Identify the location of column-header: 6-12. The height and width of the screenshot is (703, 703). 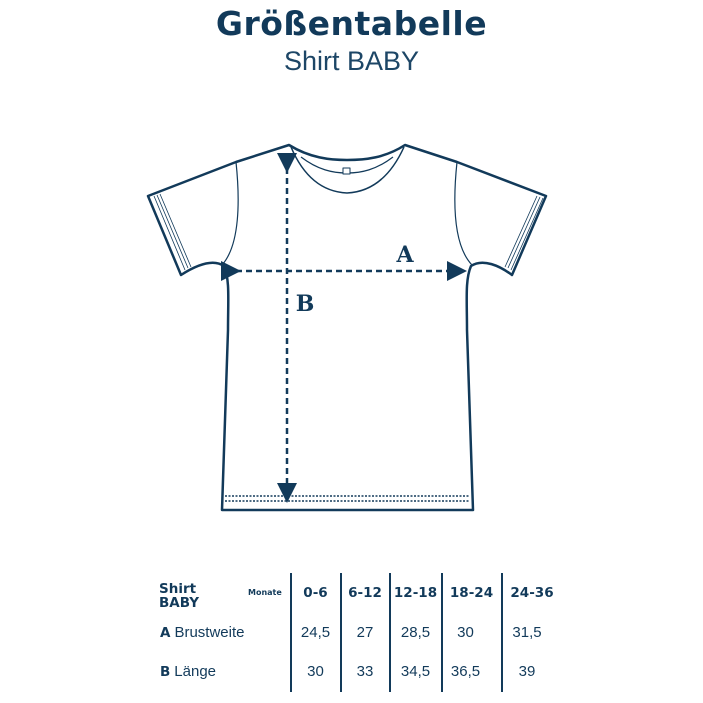
(365, 593).